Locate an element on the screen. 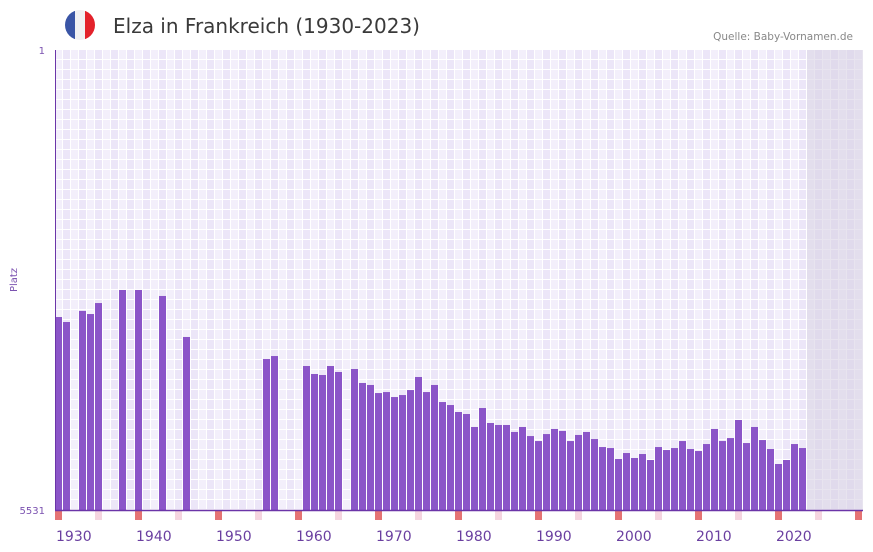 This screenshot has width=873, height=552. bar-1977 is located at coordinates (434, 447).